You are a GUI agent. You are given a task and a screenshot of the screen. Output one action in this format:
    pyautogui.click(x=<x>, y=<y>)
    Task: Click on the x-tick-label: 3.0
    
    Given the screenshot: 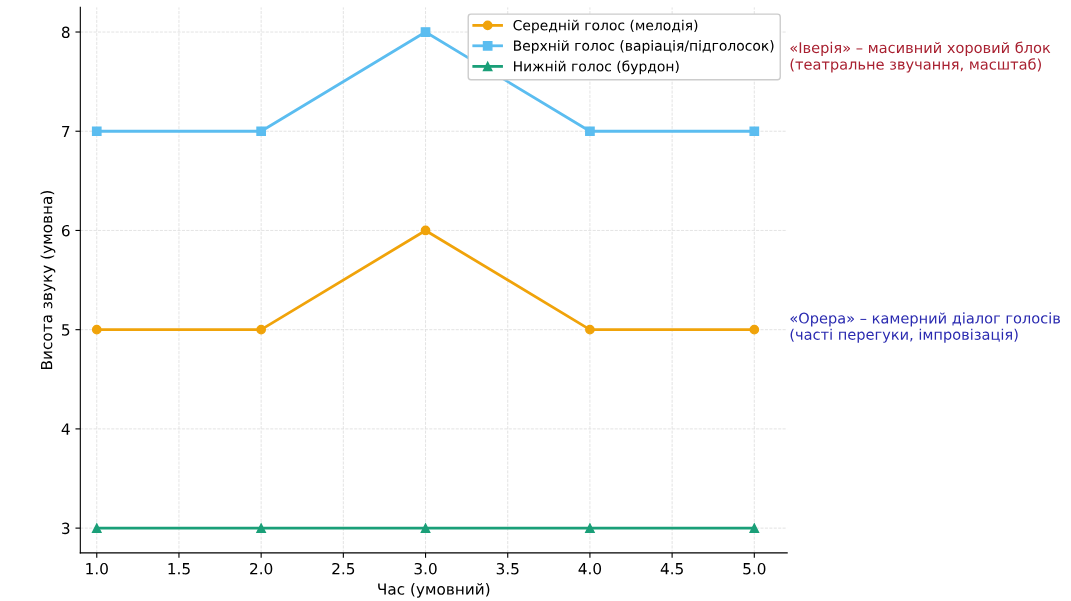 What is the action you would take?
    pyautogui.click(x=425, y=568)
    